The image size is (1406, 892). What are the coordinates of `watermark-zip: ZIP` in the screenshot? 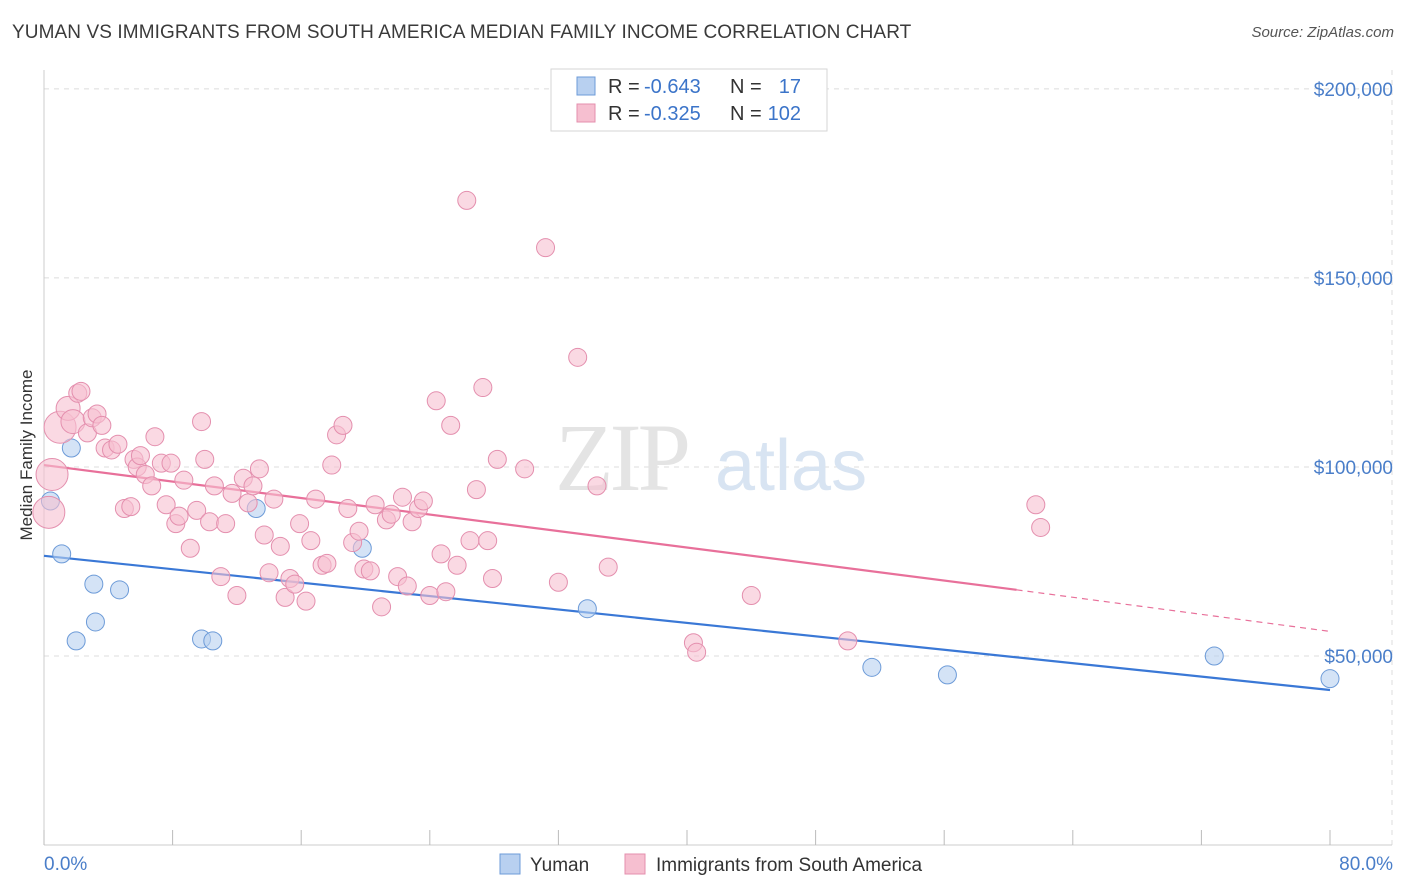 It's located at (621, 457).